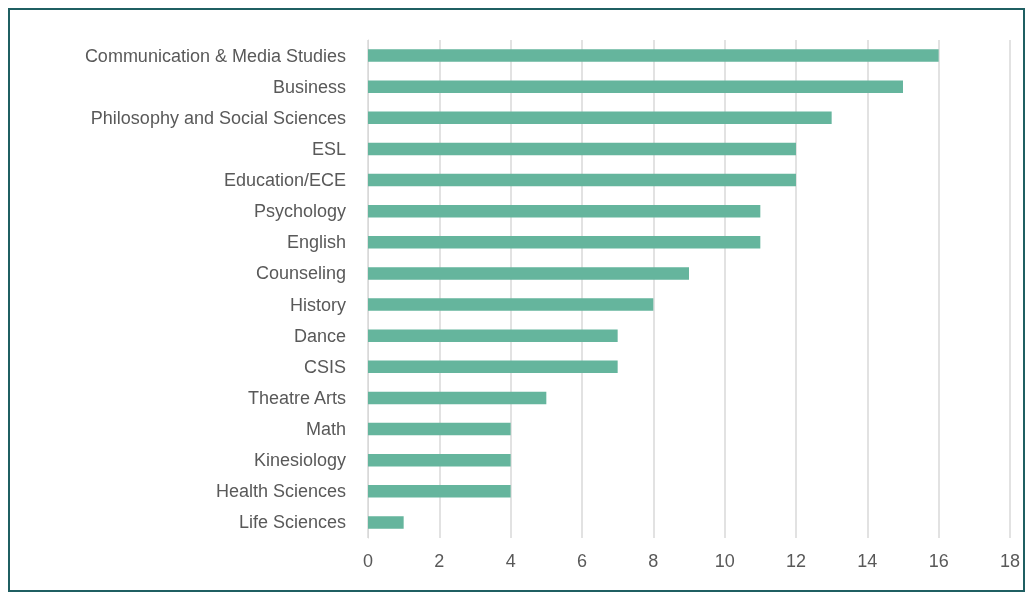 The width and height of the screenshot is (1033, 600). Describe the element at coordinates (653, 561) in the screenshot. I see `x-tick-label: 8` at that location.